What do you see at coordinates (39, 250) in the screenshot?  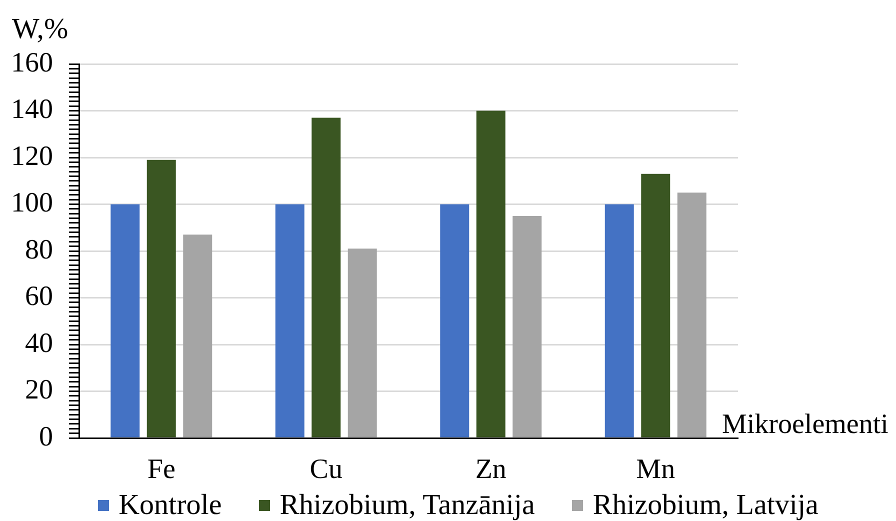 I see `y-tick-label: 80` at bounding box center [39, 250].